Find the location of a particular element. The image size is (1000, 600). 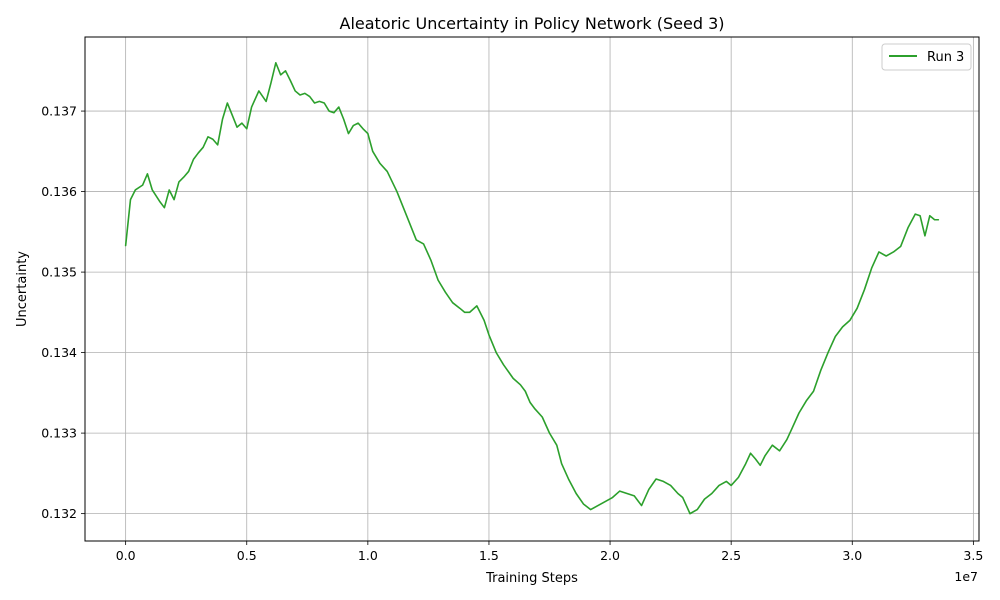

y-tick-label: 0.136 is located at coordinates (59, 191).